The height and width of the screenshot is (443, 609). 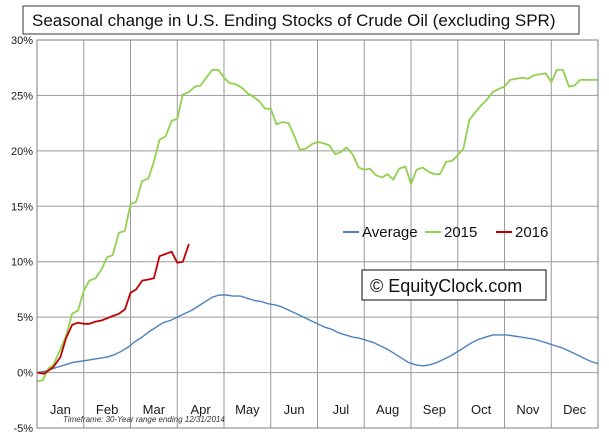 What do you see at coordinates (22, 152) in the screenshot?
I see `y-tick-label: 20%` at bounding box center [22, 152].